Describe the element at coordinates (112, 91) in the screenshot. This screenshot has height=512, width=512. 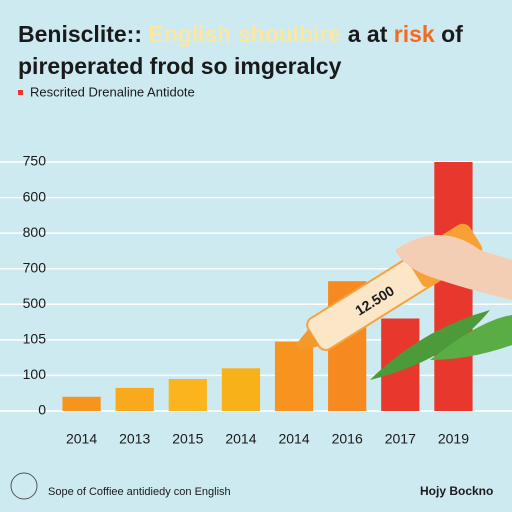
I see `legend-label: Rescrited Drenaline Antidote` at that location.